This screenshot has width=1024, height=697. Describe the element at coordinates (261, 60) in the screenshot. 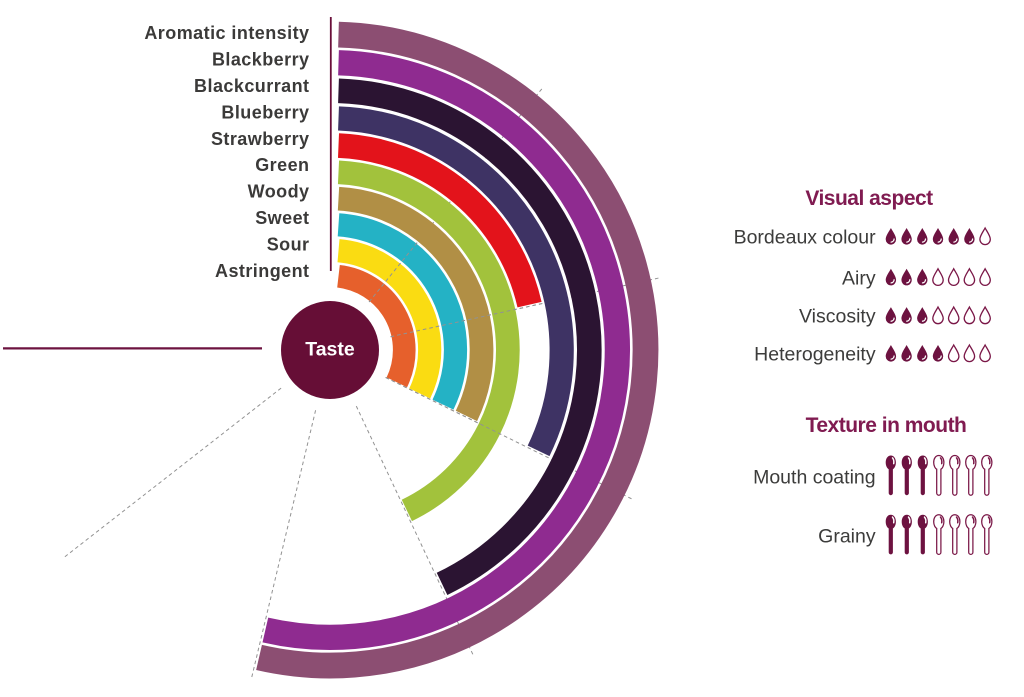

I see `svg-text: Blackberry` at that location.